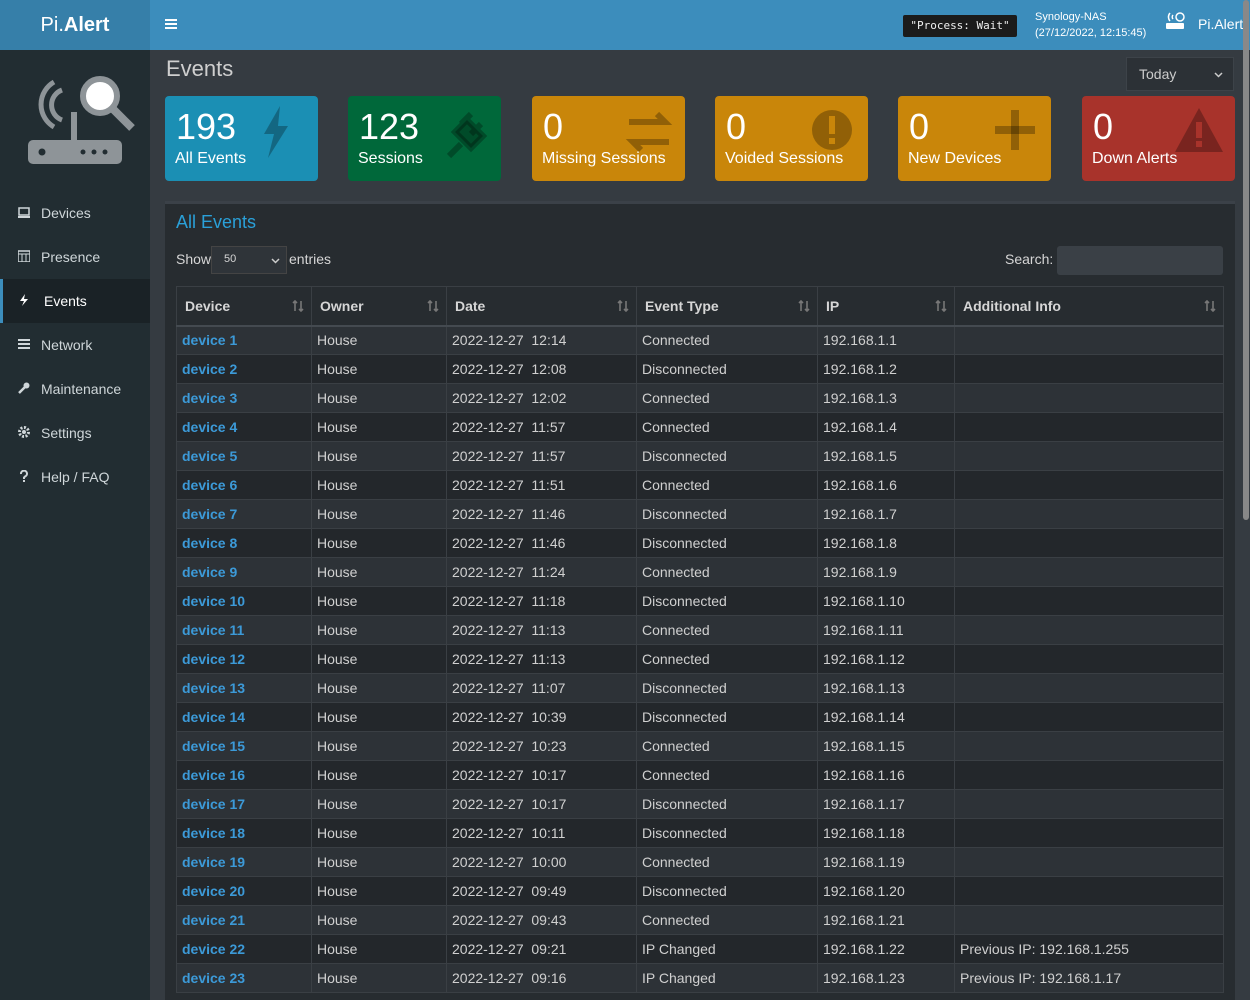 The height and width of the screenshot is (1000, 1250). I want to click on stat-tile: 0 Down Alerts, so click(1158, 138).